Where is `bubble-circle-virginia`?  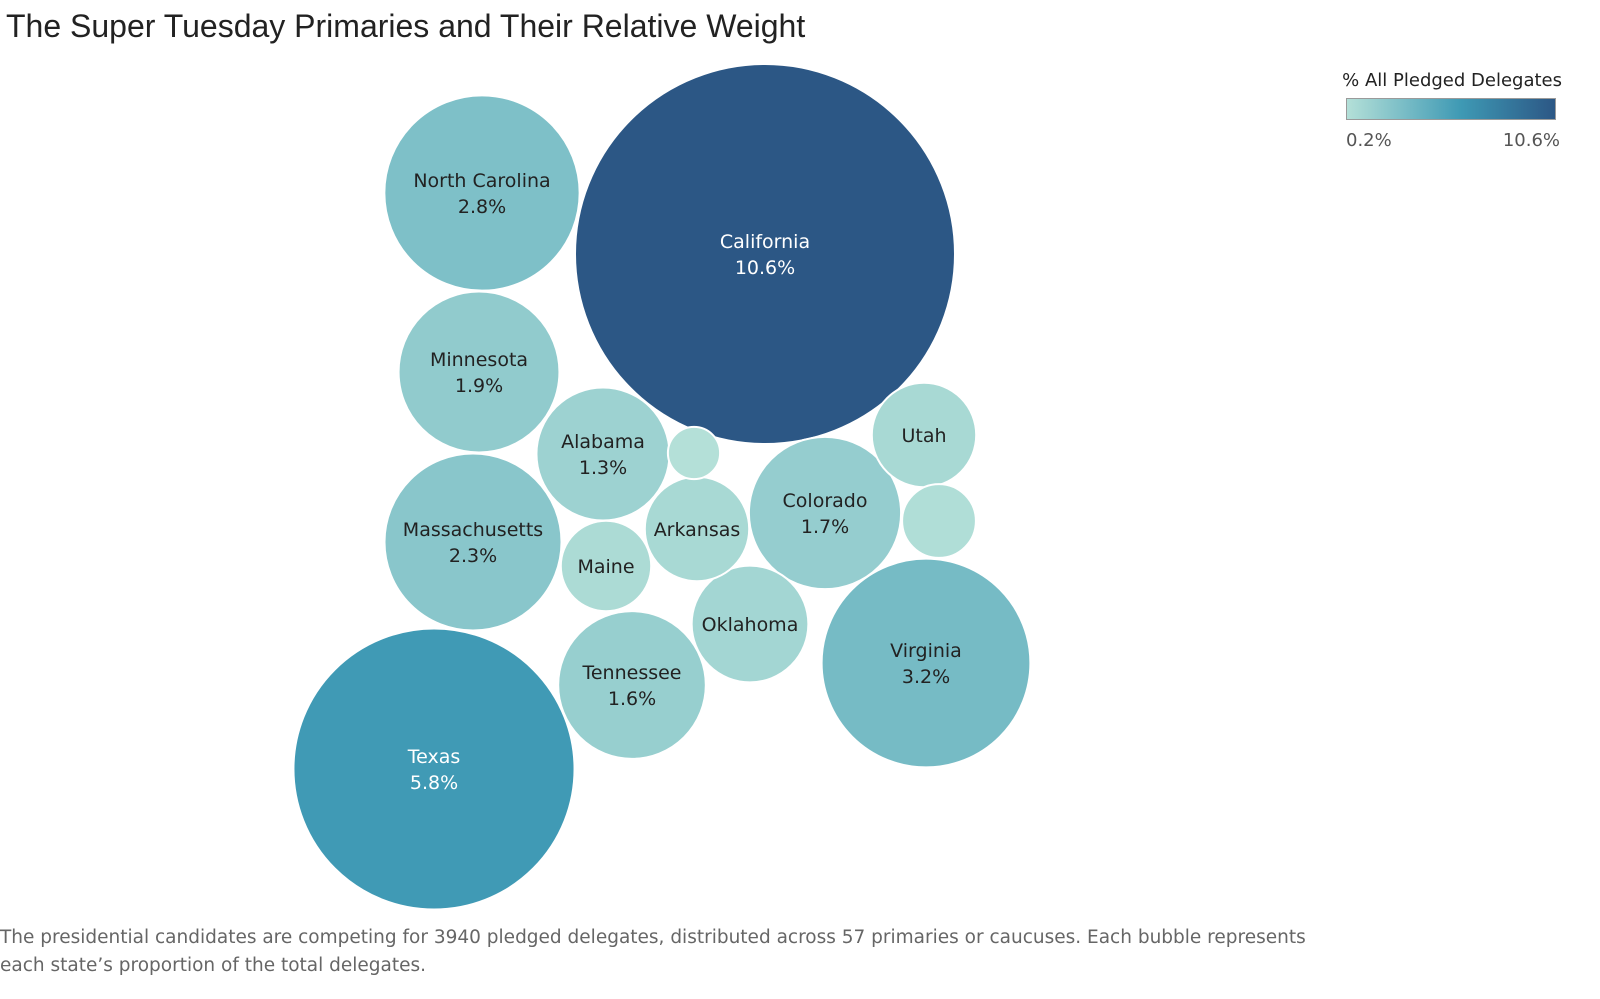
bubble-circle-virginia is located at coordinates (926, 663).